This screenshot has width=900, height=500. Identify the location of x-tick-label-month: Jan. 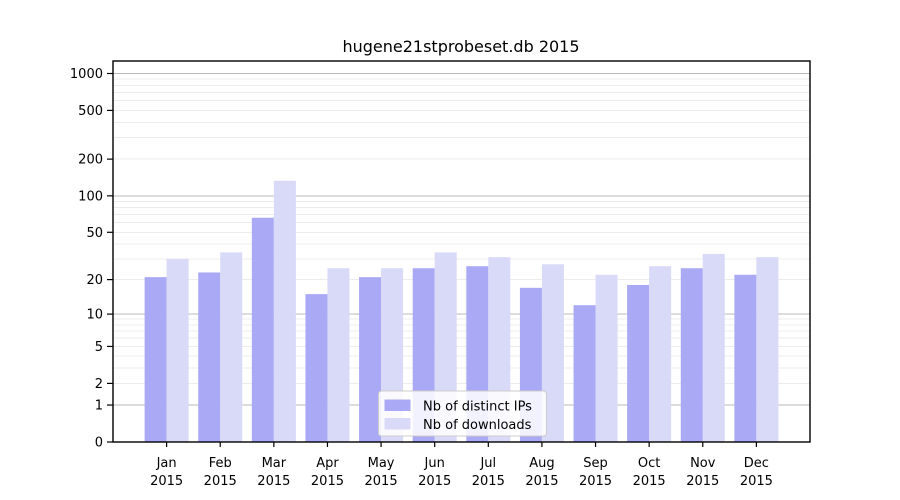
(166, 463).